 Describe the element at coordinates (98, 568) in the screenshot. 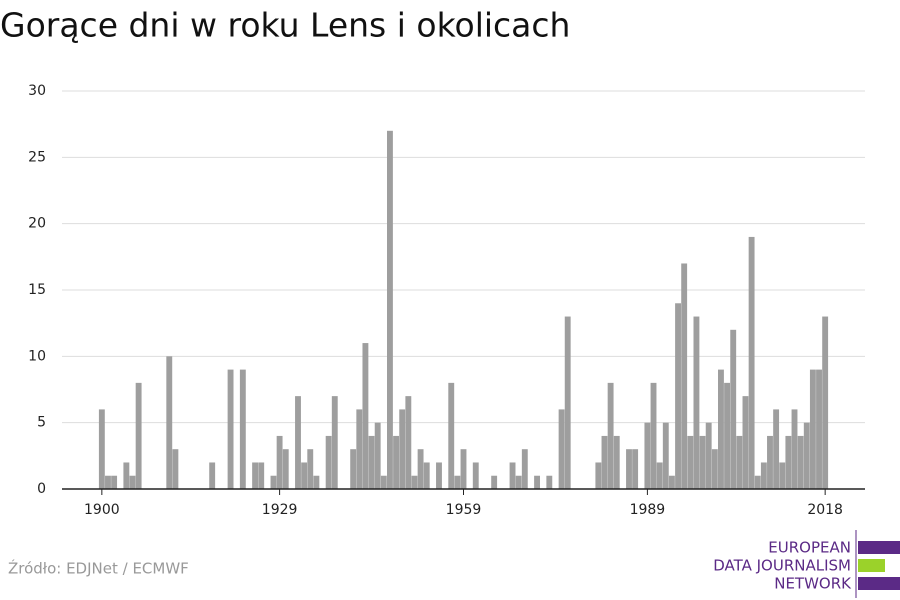

I see `source: Źródło: EDJNet / ECMWF` at that location.